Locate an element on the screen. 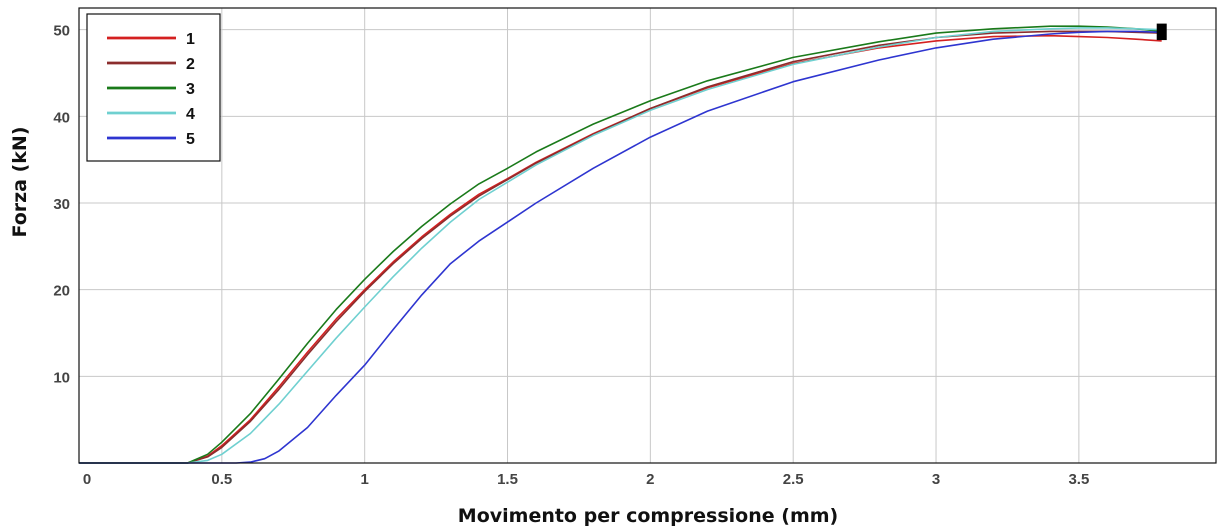 The height and width of the screenshot is (531, 1219). y-tick-label: 50 is located at coordinates (61, 31).